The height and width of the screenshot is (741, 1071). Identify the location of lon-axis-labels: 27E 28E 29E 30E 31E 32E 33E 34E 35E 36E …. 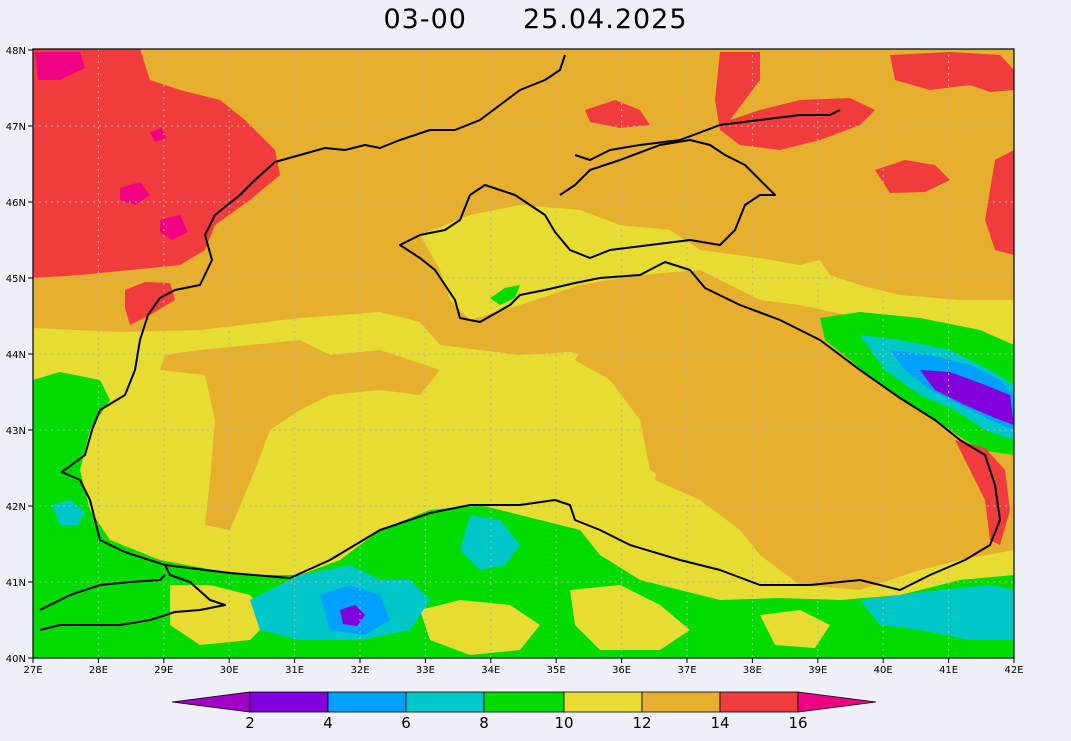
(523, 670).